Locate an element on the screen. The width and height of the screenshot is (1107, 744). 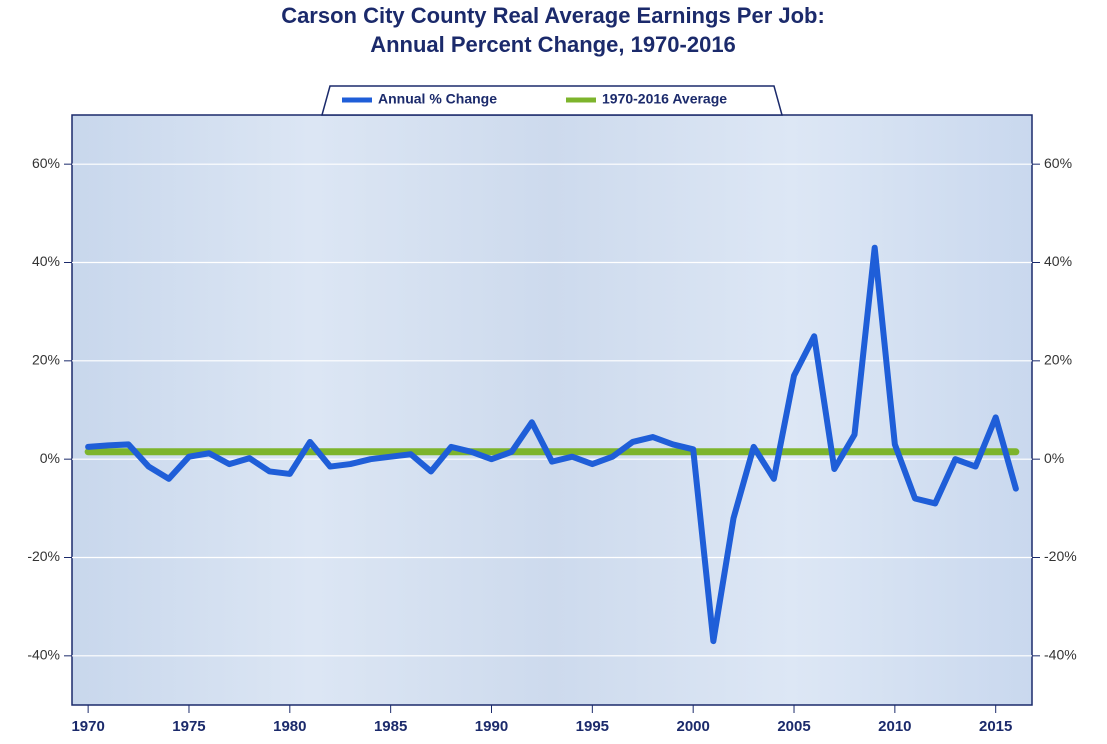
y-tick-label: 40% is located at coordinates (46, 261).